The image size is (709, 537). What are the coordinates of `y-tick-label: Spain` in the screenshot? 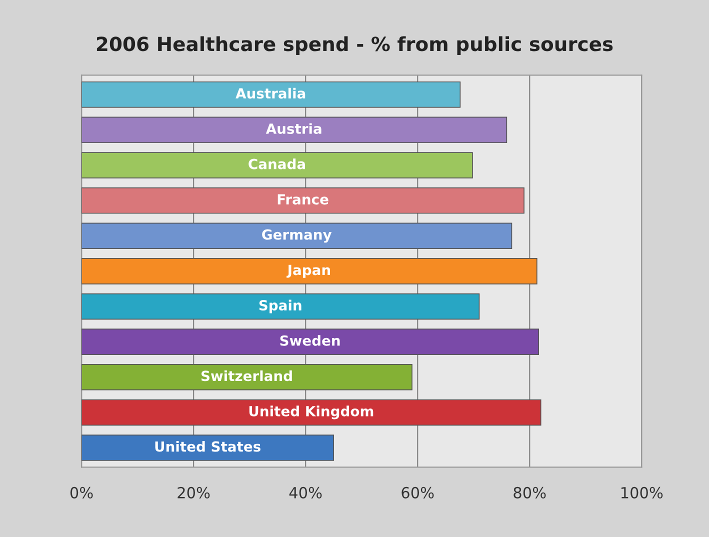 It's located at (280, 307).